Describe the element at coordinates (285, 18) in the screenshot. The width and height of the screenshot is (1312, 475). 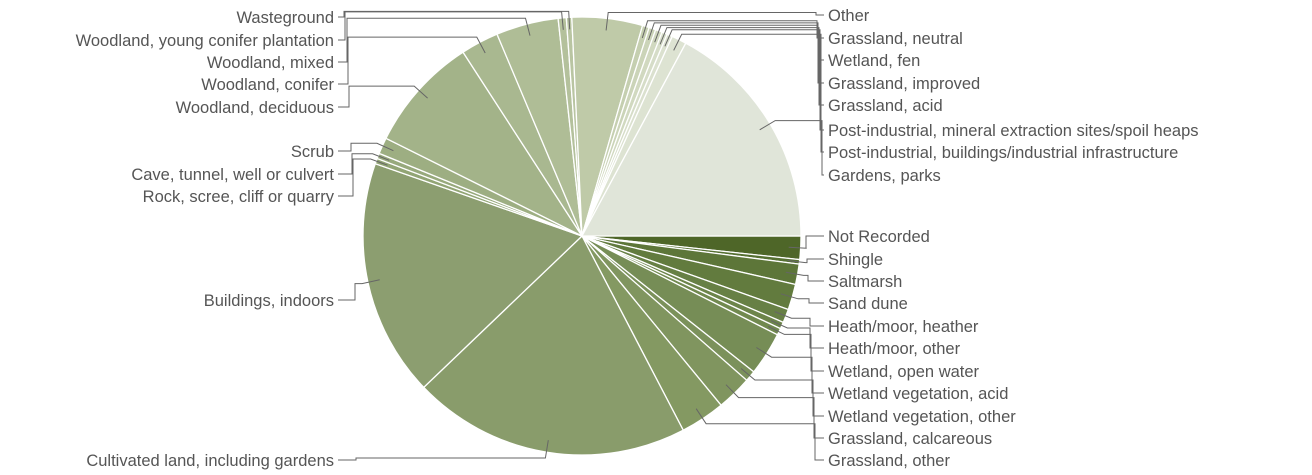
I see `label-wasteground: Wasteground` at that location.